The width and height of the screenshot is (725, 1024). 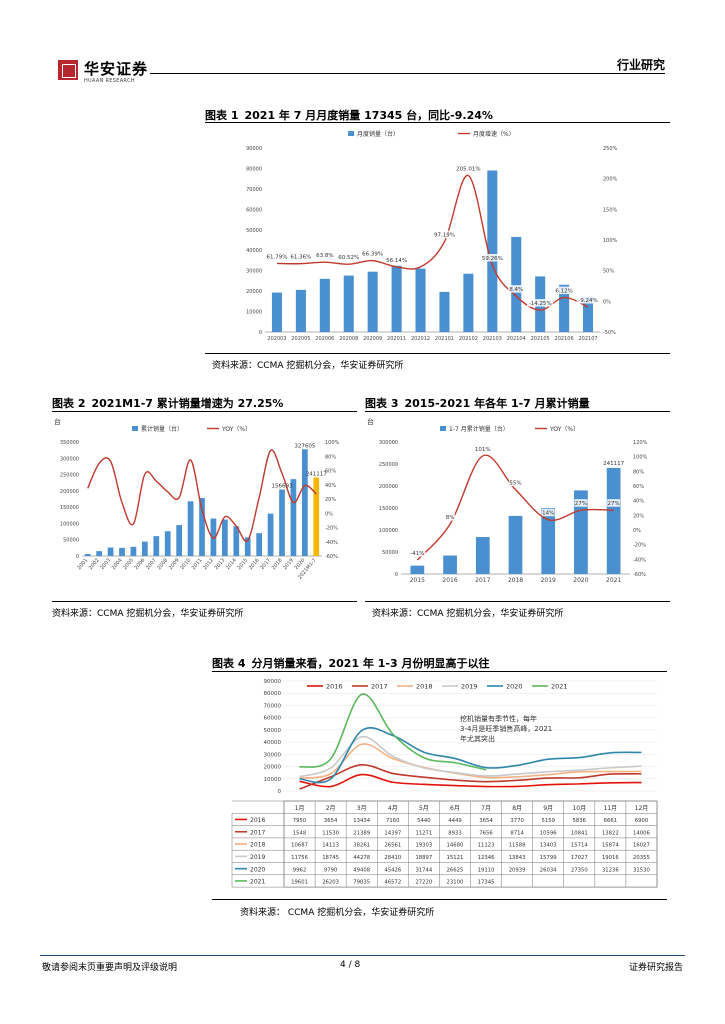 I want to click on y-right-tick-label: 0%, so click(x=329, y=514).